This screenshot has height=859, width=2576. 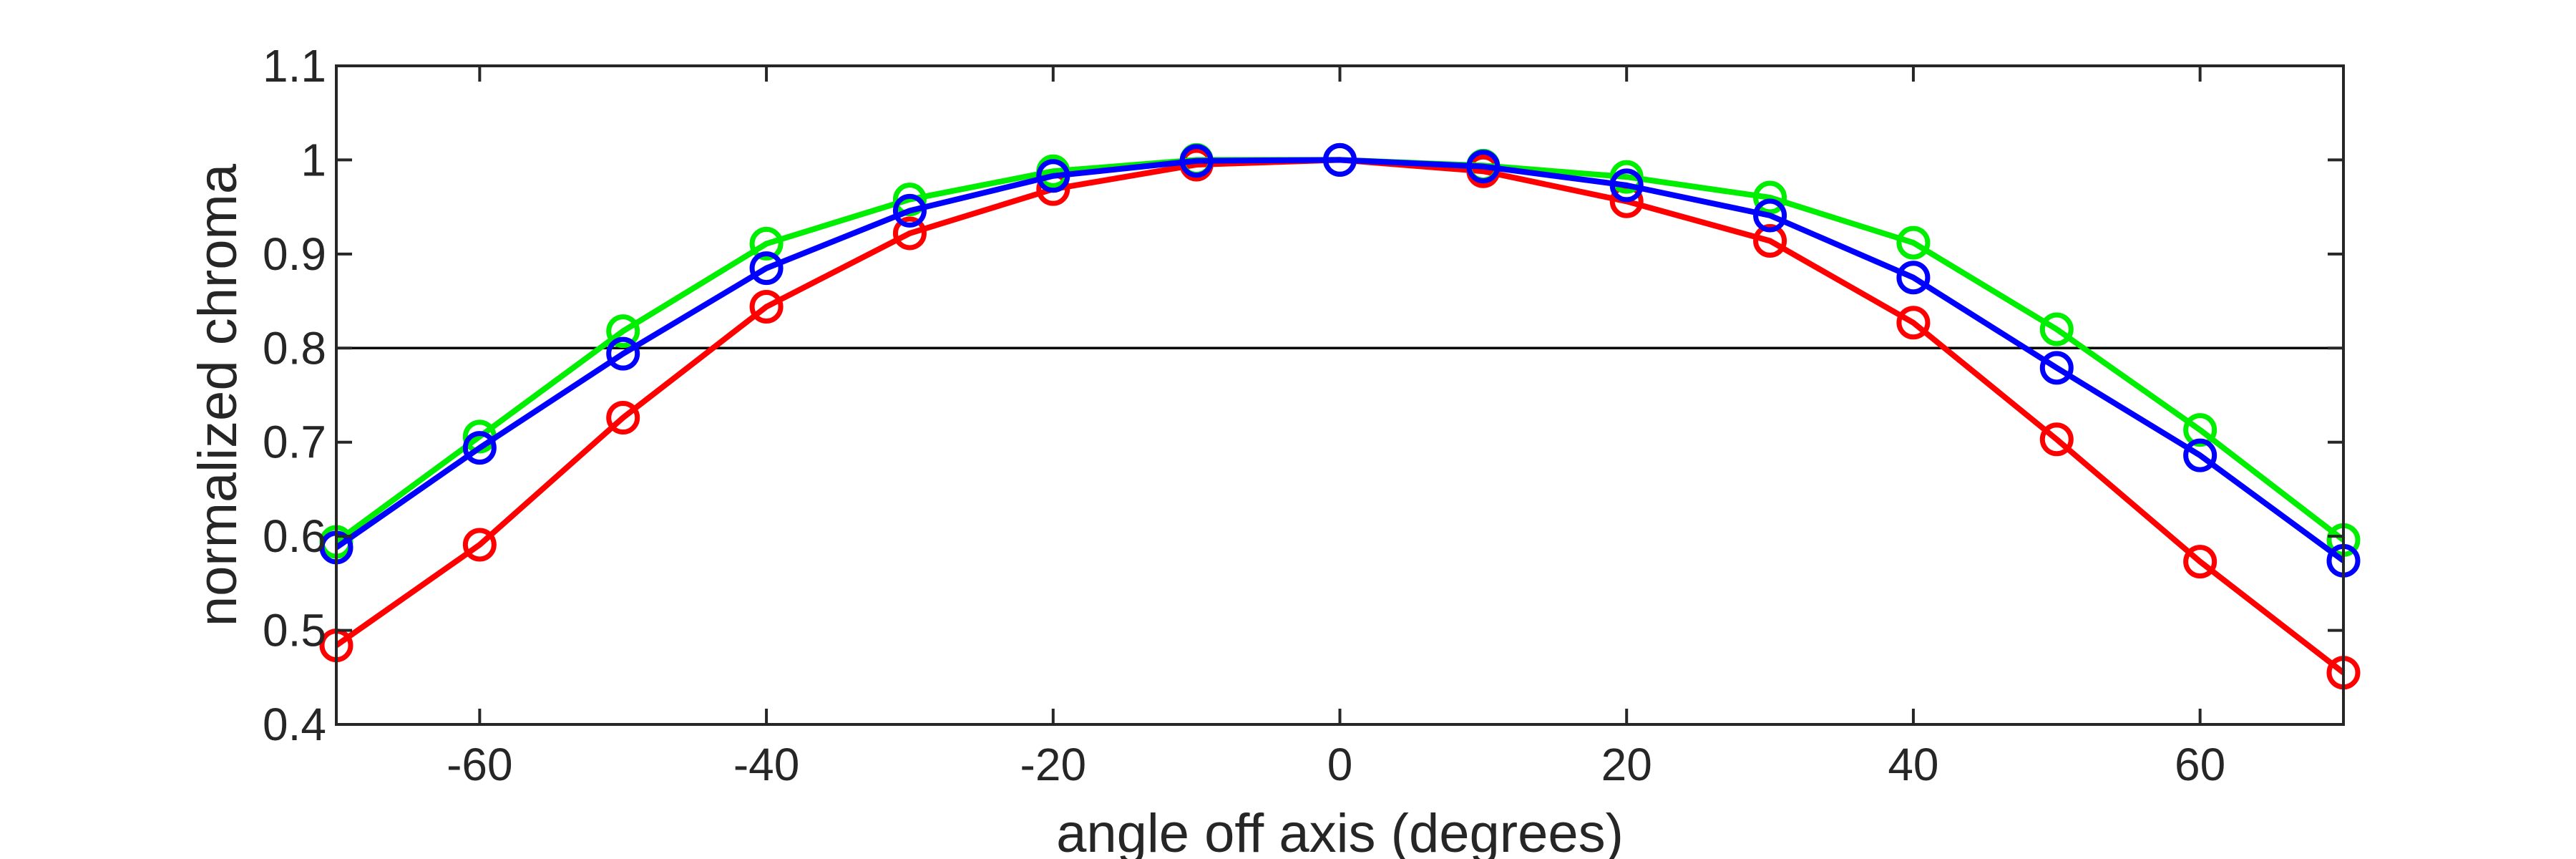 I want to click on y-tick-label: 0.6, so click(x=294, y=536).